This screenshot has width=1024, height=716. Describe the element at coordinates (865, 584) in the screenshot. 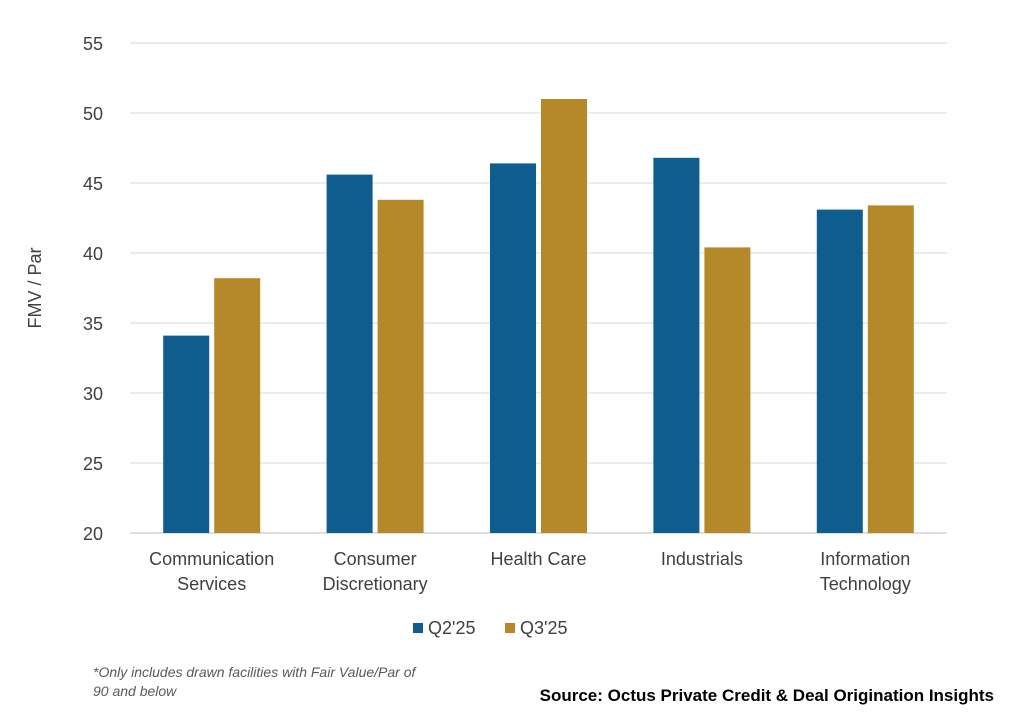

I see `x-tick-label: Technology` at that location.